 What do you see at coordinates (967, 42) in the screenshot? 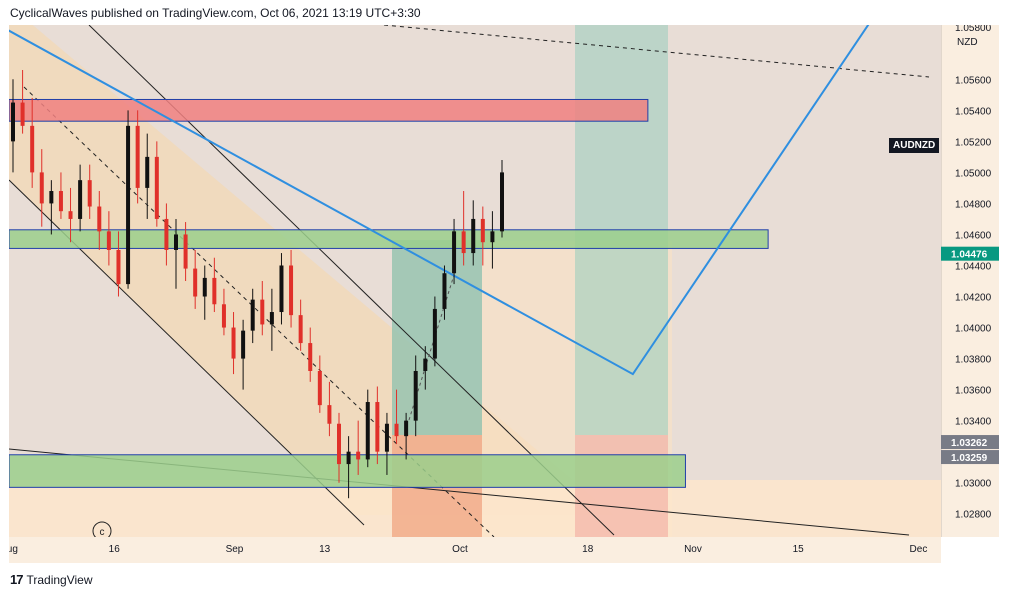
I see `currency-label: NZD` at bounding box center [967, 42].